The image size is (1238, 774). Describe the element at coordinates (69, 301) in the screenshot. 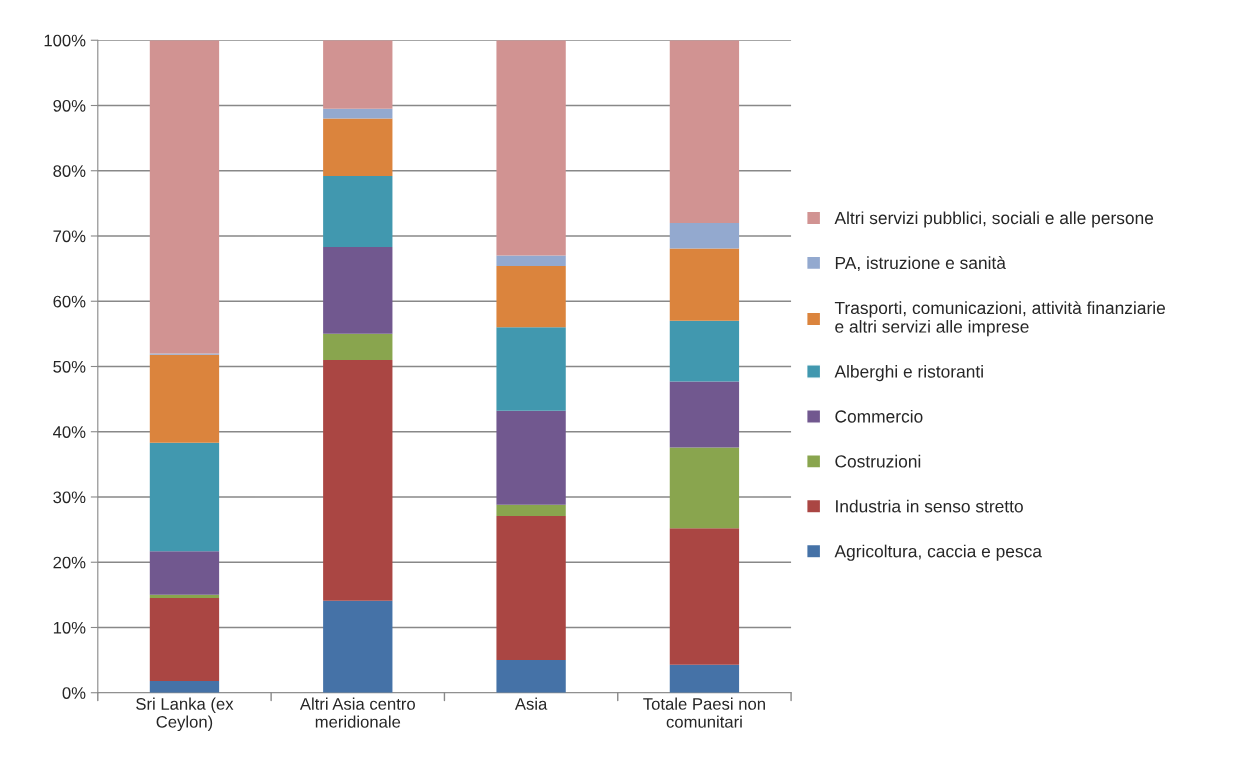

I see `y-tick-label: 60%` at that location.